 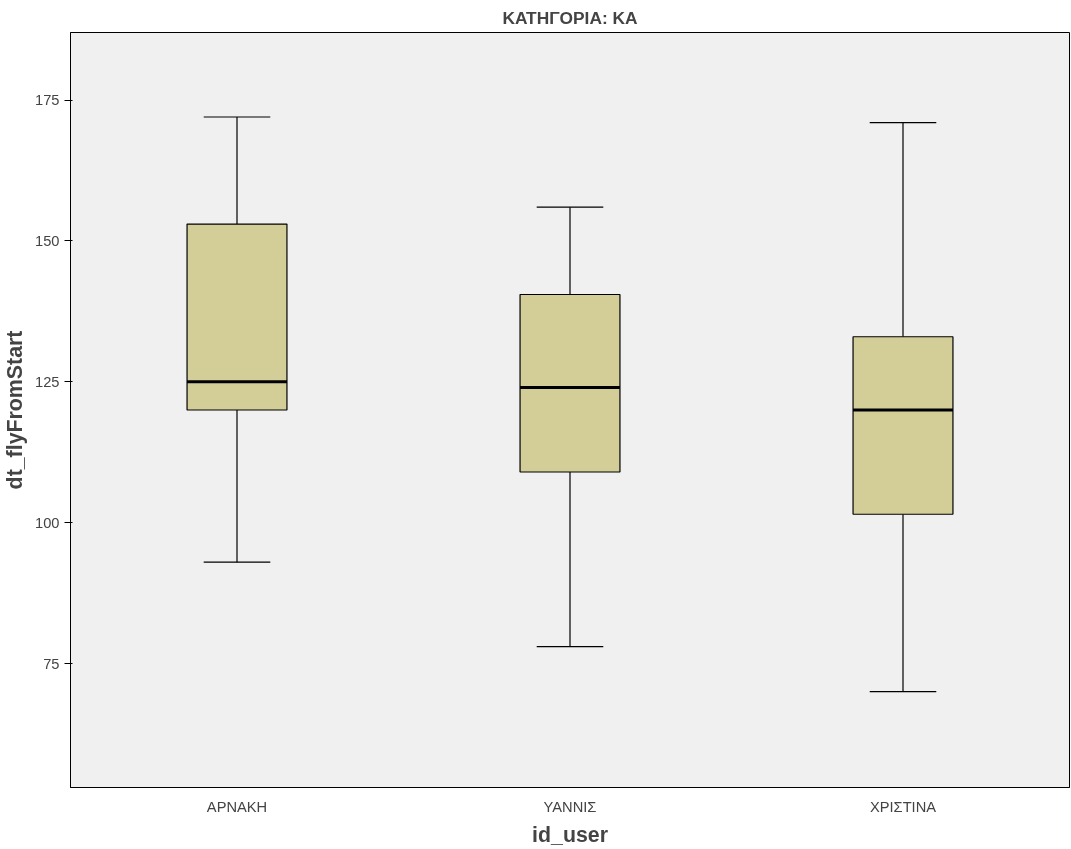 What do you see at coordinates (51, 663) in the screenshot?
I see `y-tick-label: 75` at bounding box center [51, 663].